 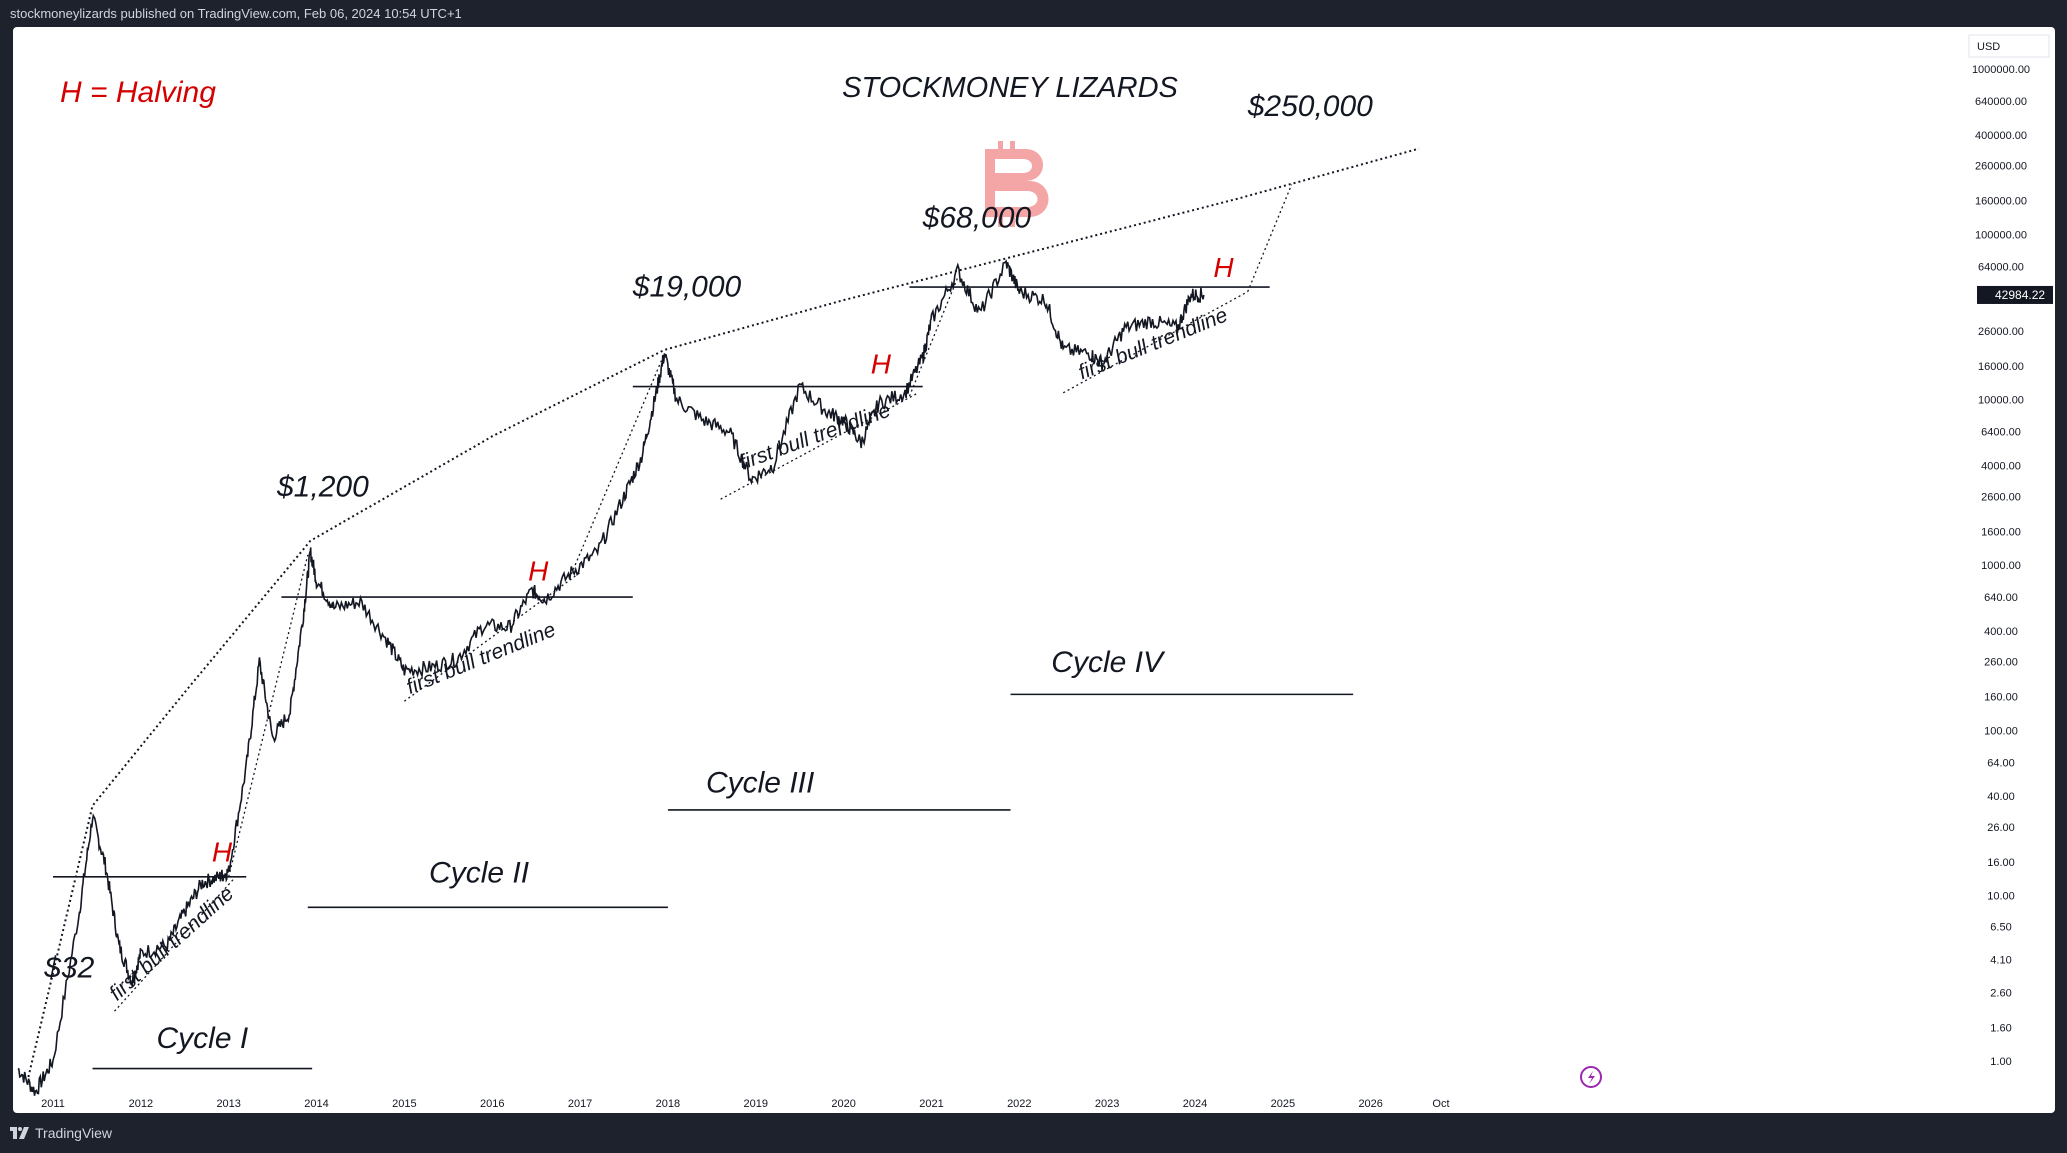 I want to click on y-tick-label: 64000.00, so click(x=2001, y=267).